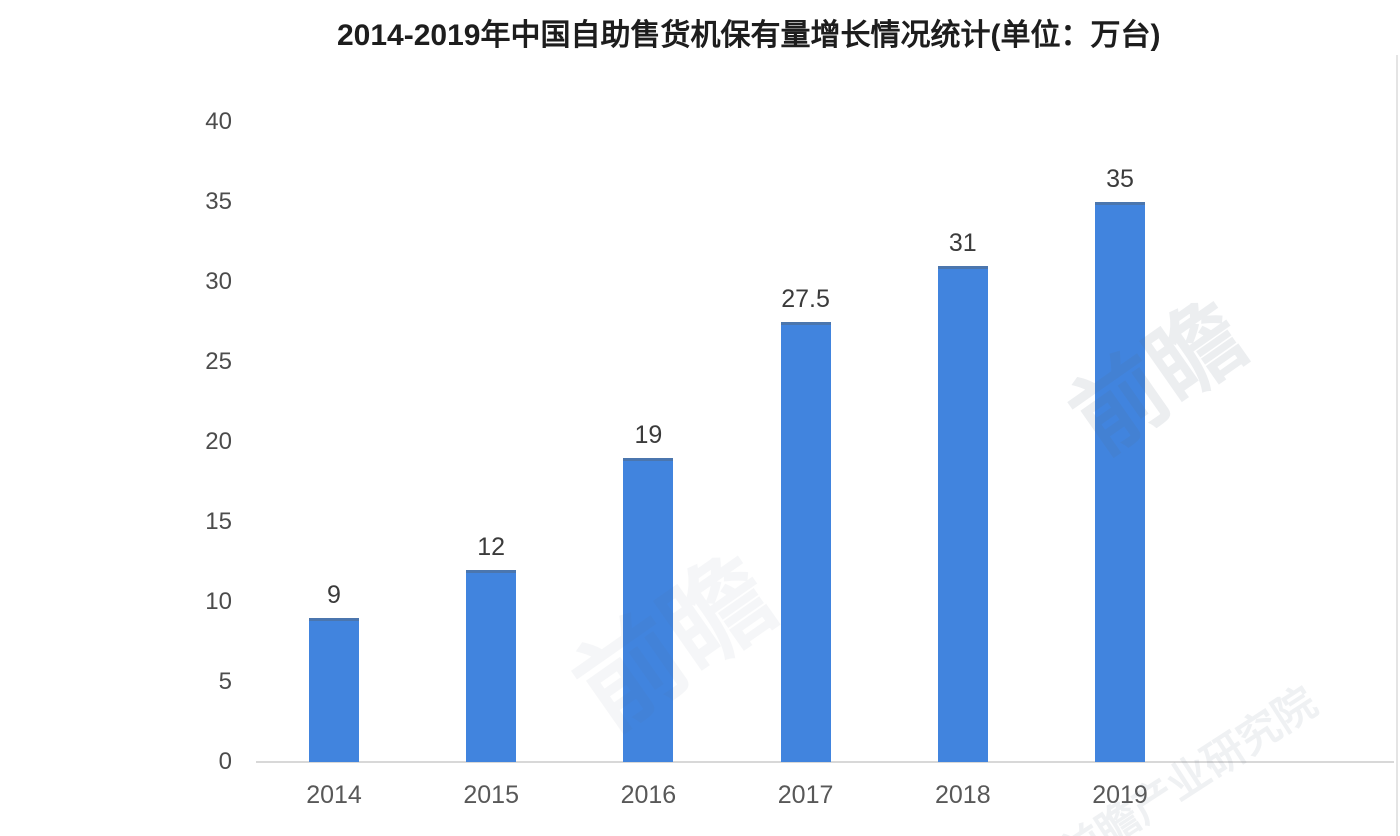 The image size is (1400, 836). Describe the element at coordinates (1188, 757) in the screenshot. I see `watermark-text: 前瞻产业研究院` at that location.